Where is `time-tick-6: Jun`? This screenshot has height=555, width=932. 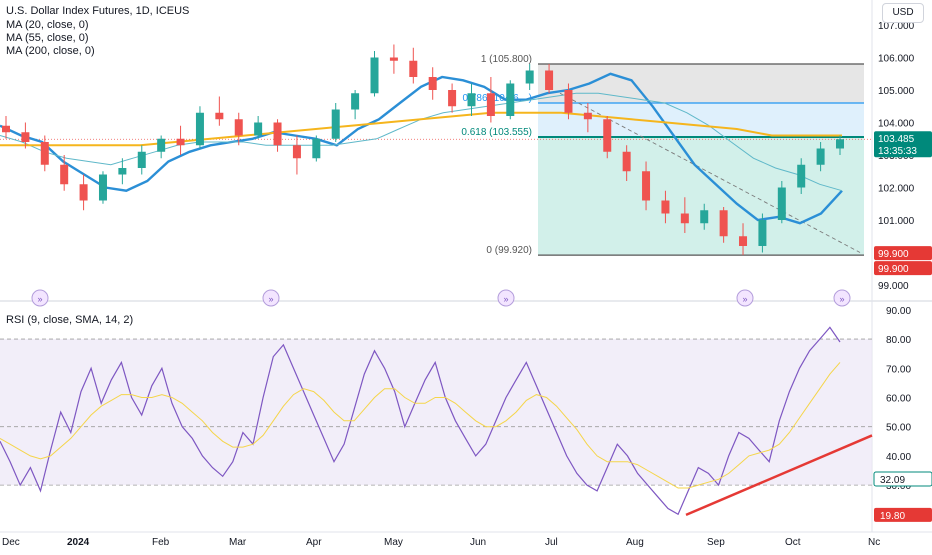
time-tick-6: Jun is located at coordinates (478, 542).